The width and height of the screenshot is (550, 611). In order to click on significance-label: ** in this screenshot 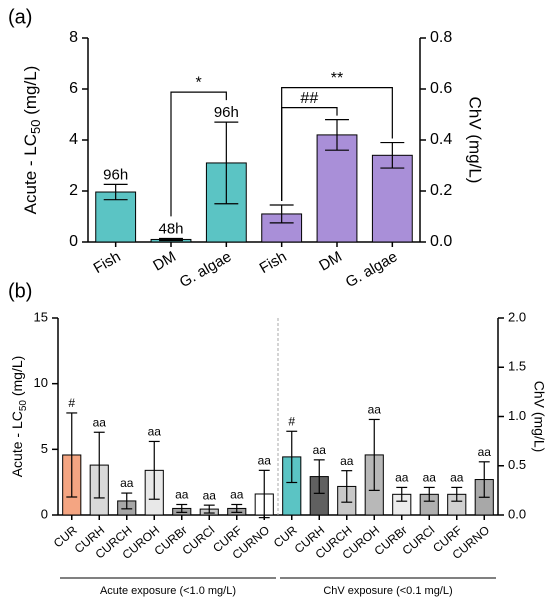, I will do `click(337, 78)`.